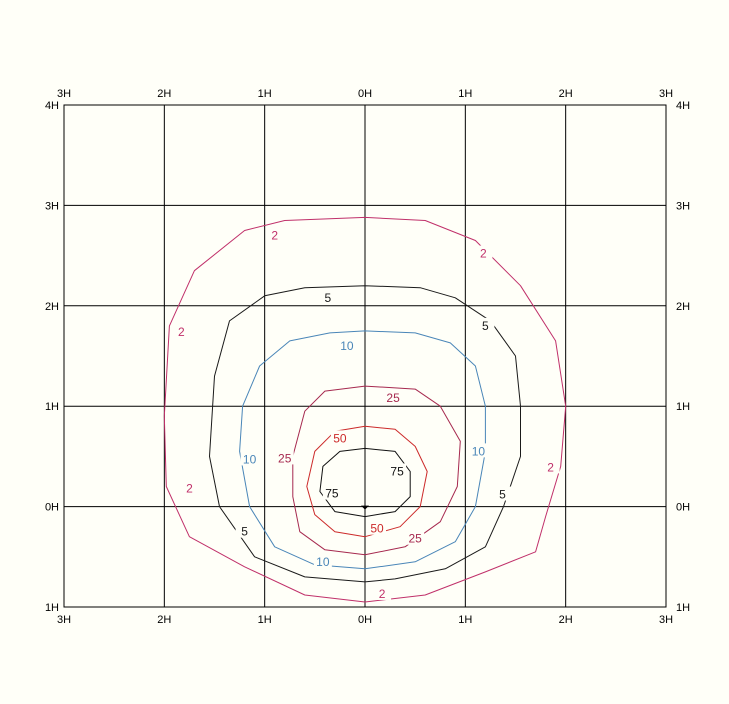  What do you see at coordinates (52, 508) in the screenshot?
I see `y-tick-label-left: 0H` at bounding box center [52, 508].